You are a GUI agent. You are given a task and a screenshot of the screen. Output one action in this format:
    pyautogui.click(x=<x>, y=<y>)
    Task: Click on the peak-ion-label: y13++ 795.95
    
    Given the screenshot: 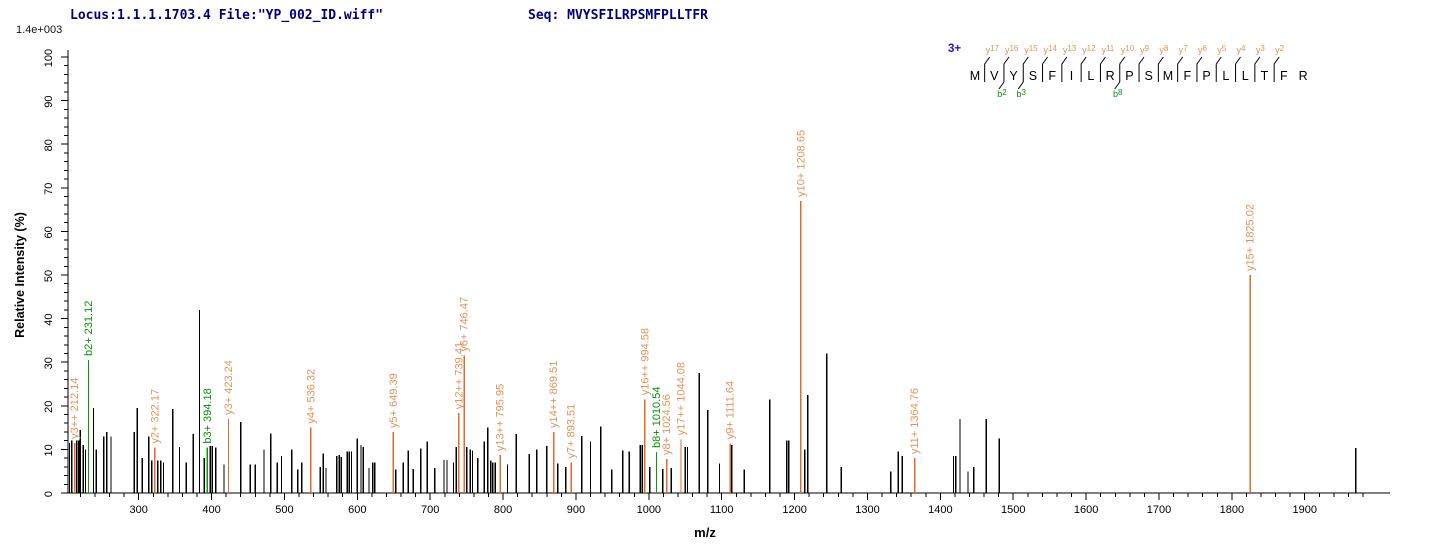 What is the action you would take?
    pyautogui.click(x=501, y=417)
    